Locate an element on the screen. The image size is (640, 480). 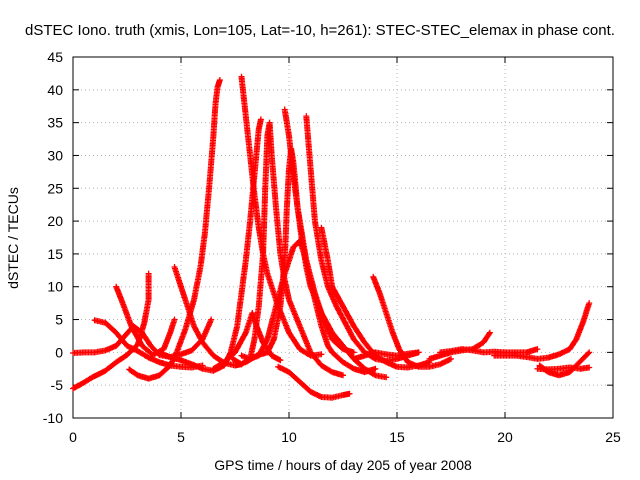
series-arc20-markers is located at coordinates (489, 351).